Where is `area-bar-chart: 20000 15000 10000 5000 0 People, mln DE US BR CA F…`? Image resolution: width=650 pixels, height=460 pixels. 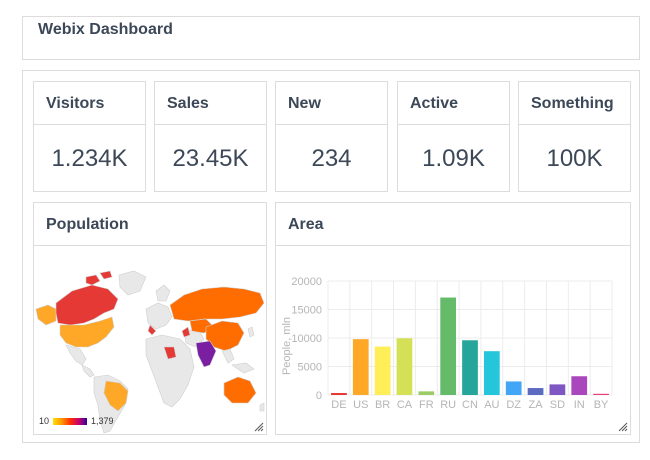 area-bar-chart: 20000 15000 10000 5000 0 People, mln DE US BR CA F… is located at coordinates (447, 343).